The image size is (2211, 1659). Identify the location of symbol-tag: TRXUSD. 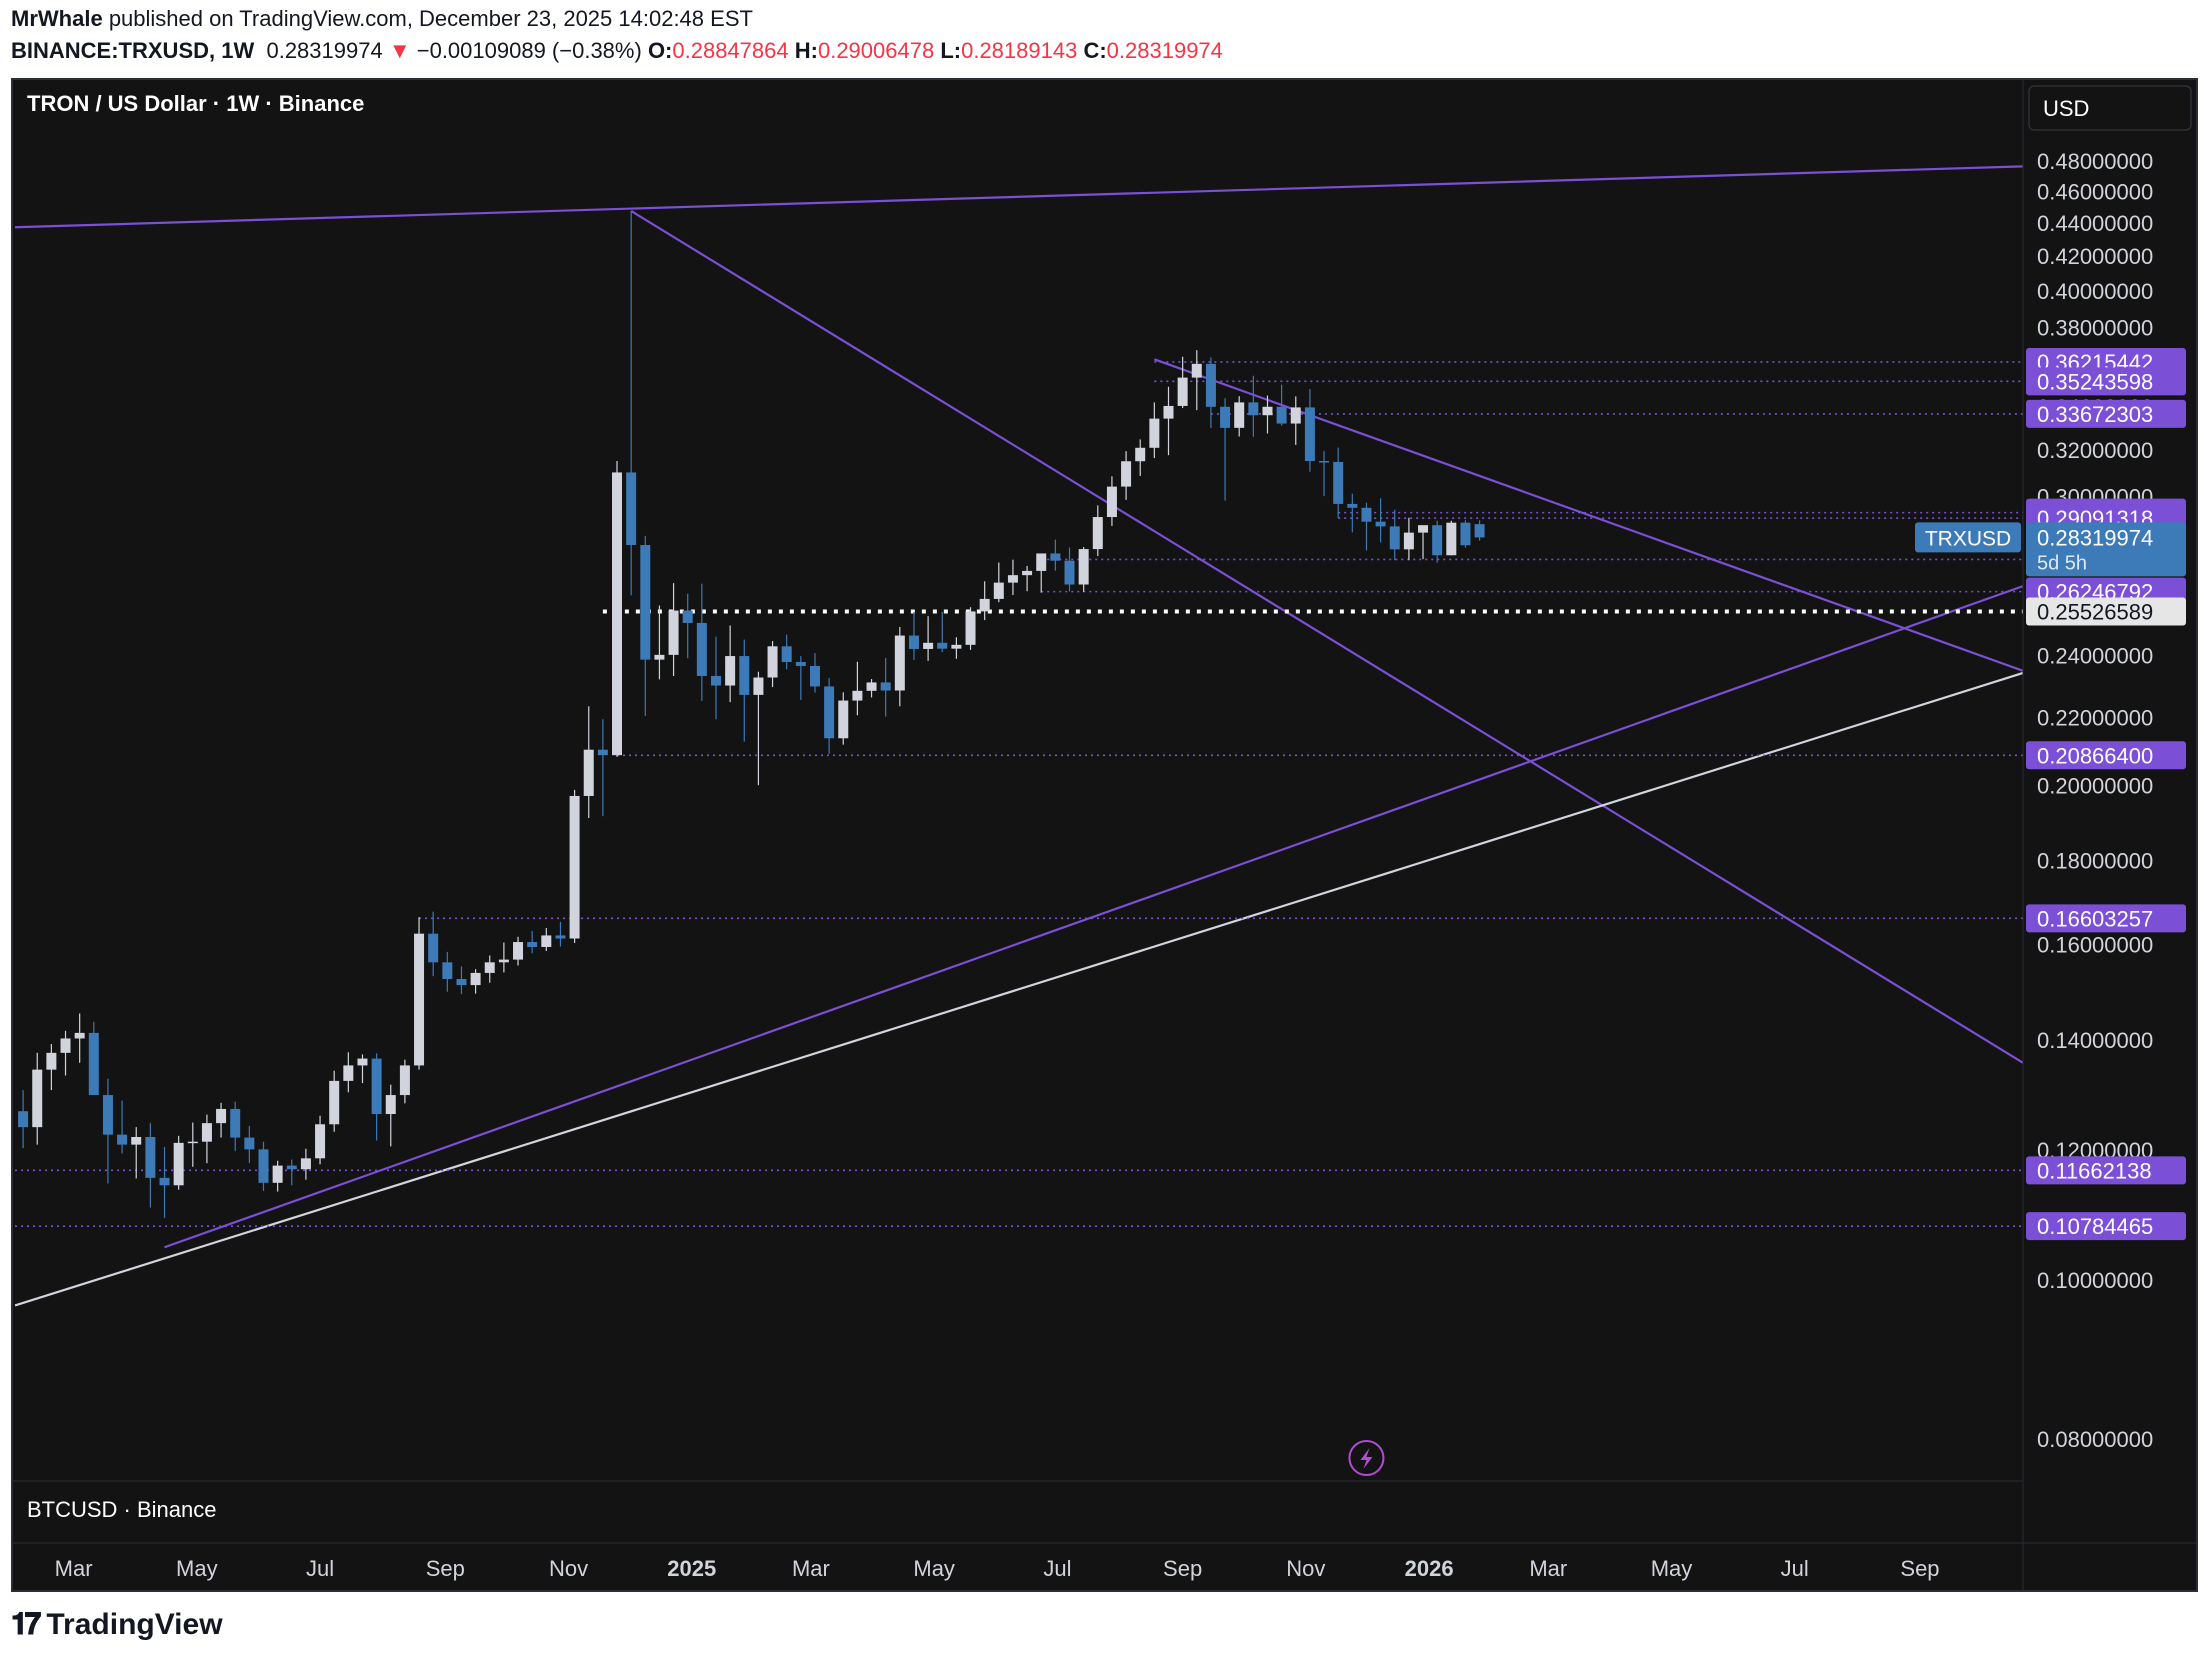
(1968, 538).